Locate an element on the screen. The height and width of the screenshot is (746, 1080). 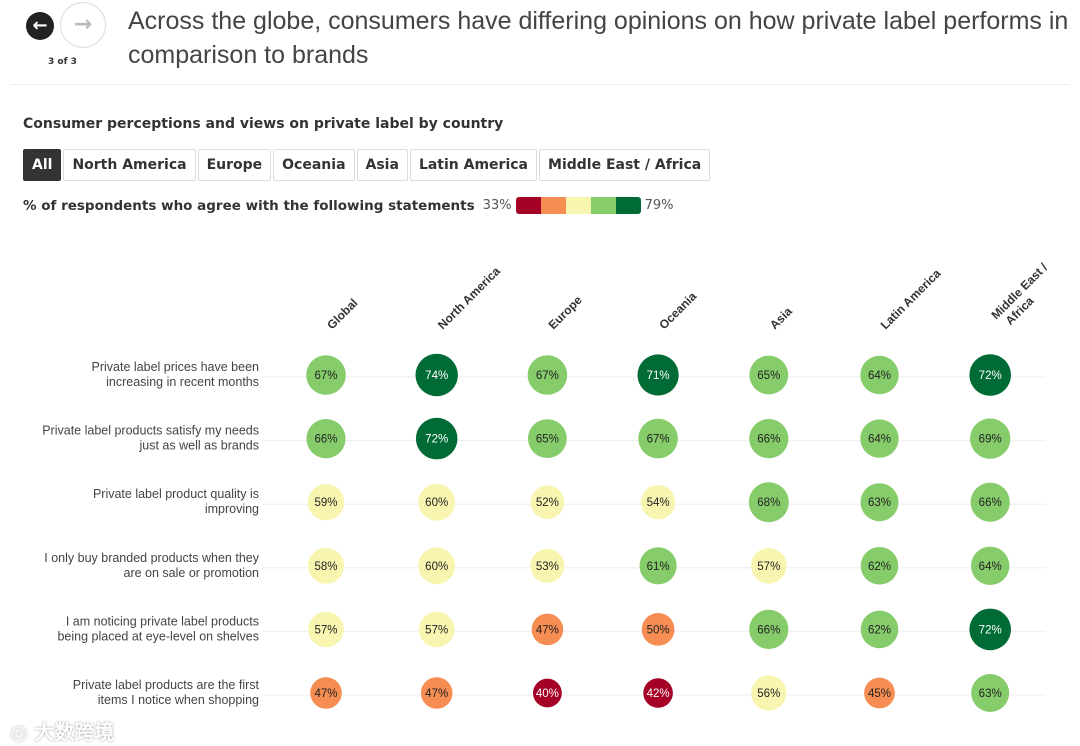
legend-min: 33% is located at coordinates (497, 205).